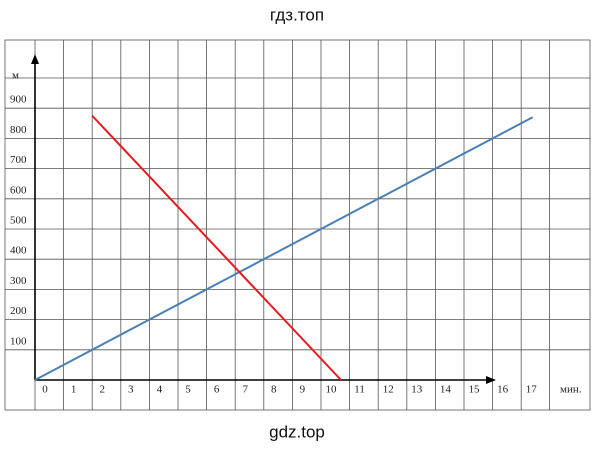 The width and height of the screenshot is (595, 452). Describe the element at coordinates (18, 311) in the screenshot. I see `y-tick-label: 200` at that location.